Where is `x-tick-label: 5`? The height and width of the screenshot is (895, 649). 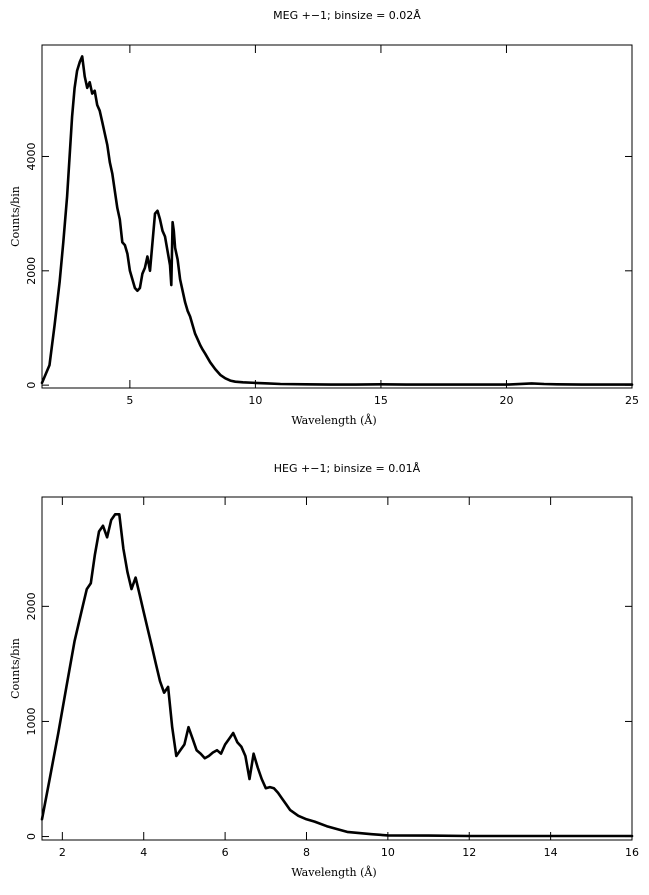
x-tick-label: 5 is located at coordinates (129, 400).